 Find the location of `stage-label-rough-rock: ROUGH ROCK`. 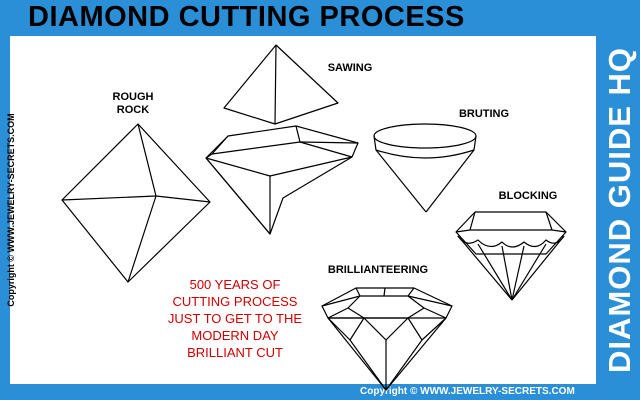

stage-label-rough-rock: ROUGH ROCK is located at coordinates (133, 104).